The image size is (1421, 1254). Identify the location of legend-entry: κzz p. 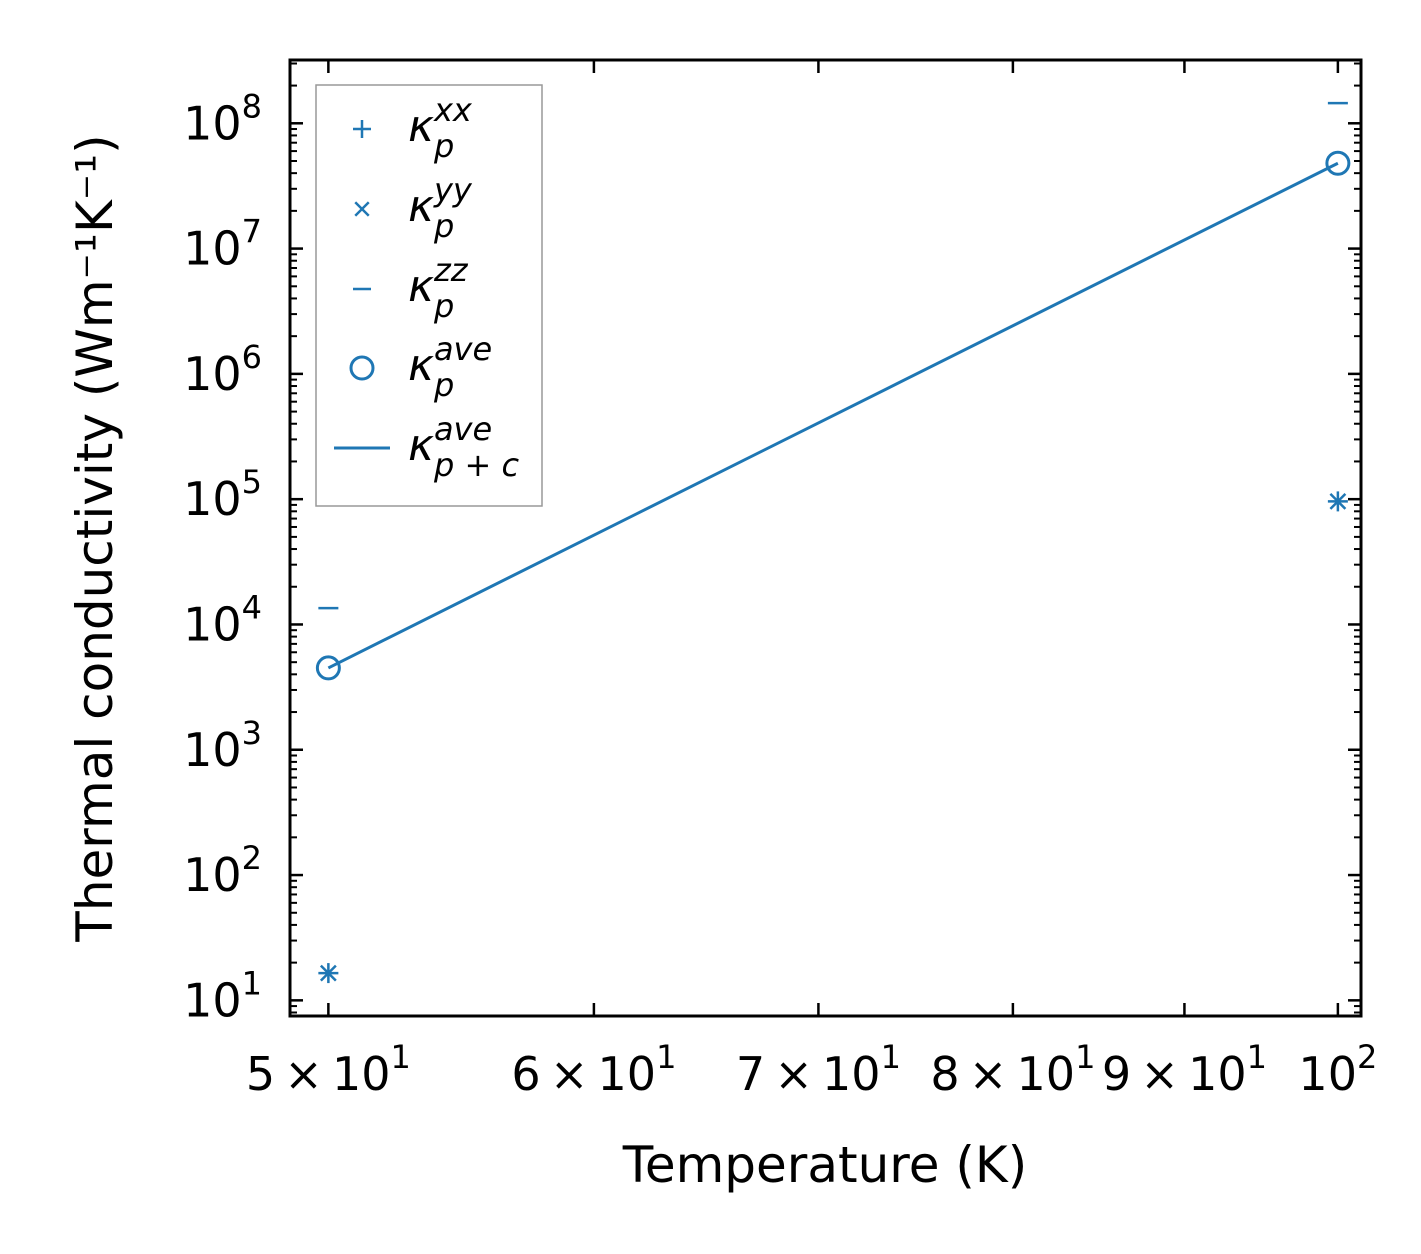
(411, 288).